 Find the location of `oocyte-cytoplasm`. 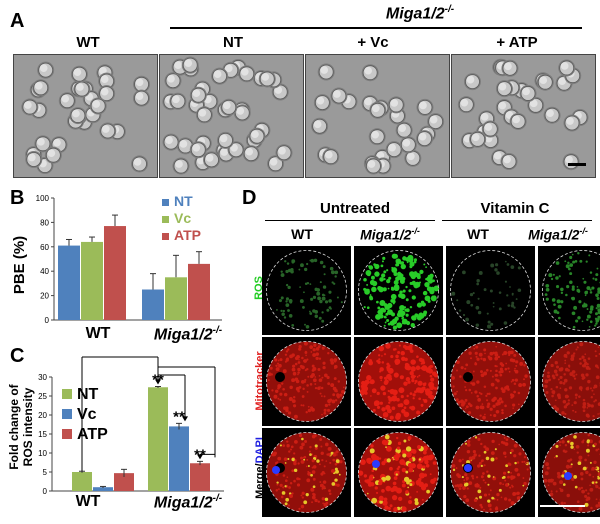

oocyte-cytoplasm is located at coordinates (490, 381).